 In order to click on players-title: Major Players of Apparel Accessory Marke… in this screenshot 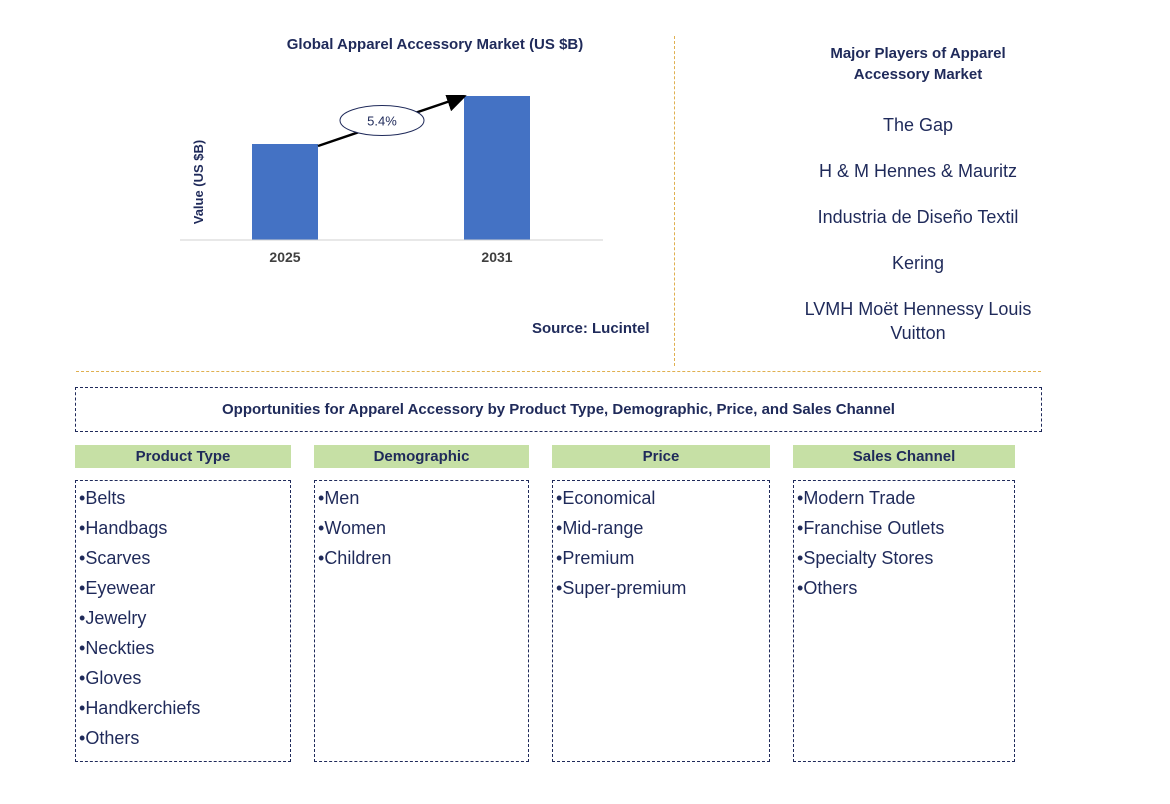, I will do `click(918, 64)`.